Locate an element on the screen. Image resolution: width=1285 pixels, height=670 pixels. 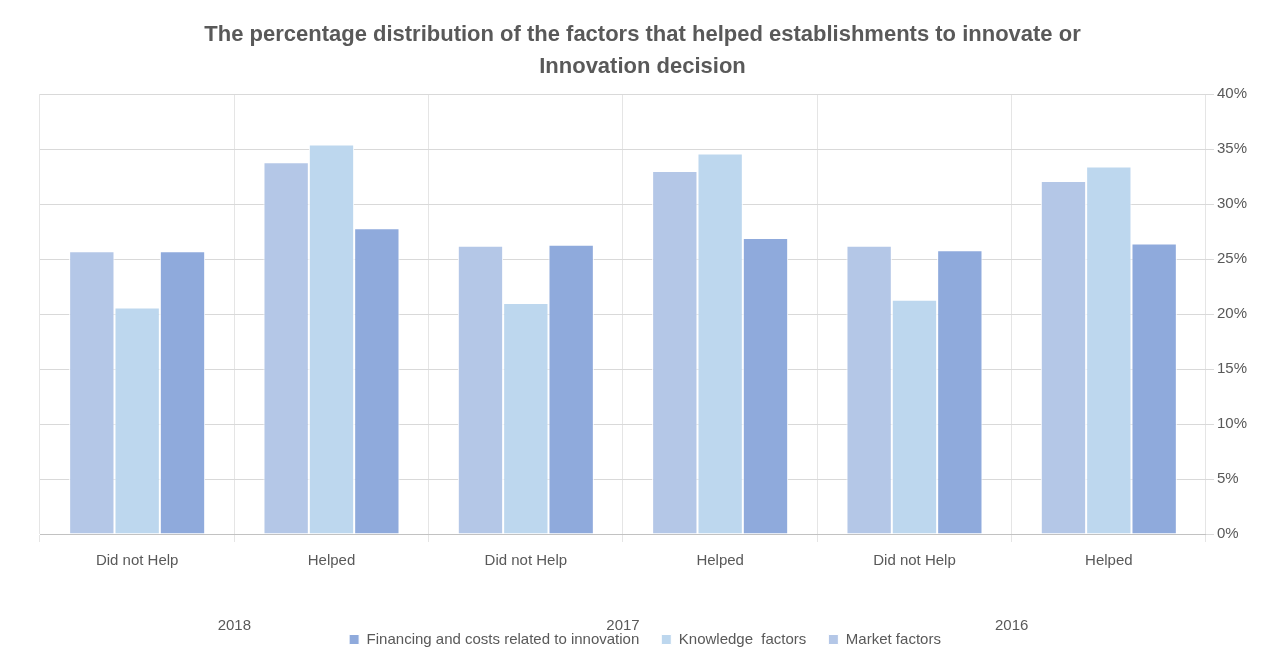
text: 2018 is located at coordinates (234, 624).